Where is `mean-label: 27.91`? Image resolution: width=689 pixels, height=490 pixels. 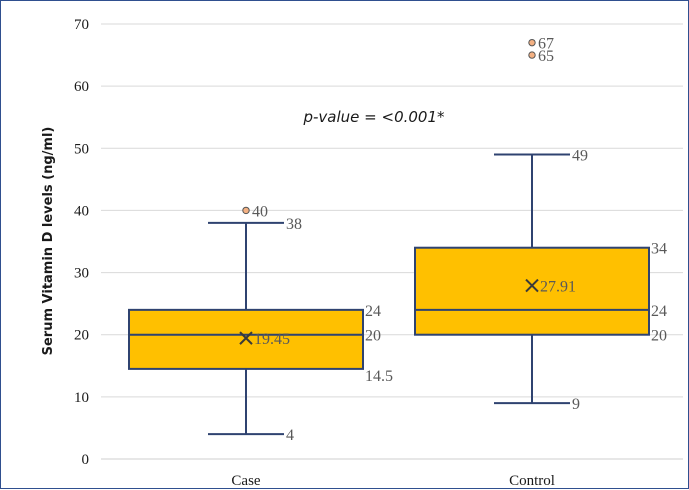
mean-label: 27.91 is located at coordinates (558, 287).